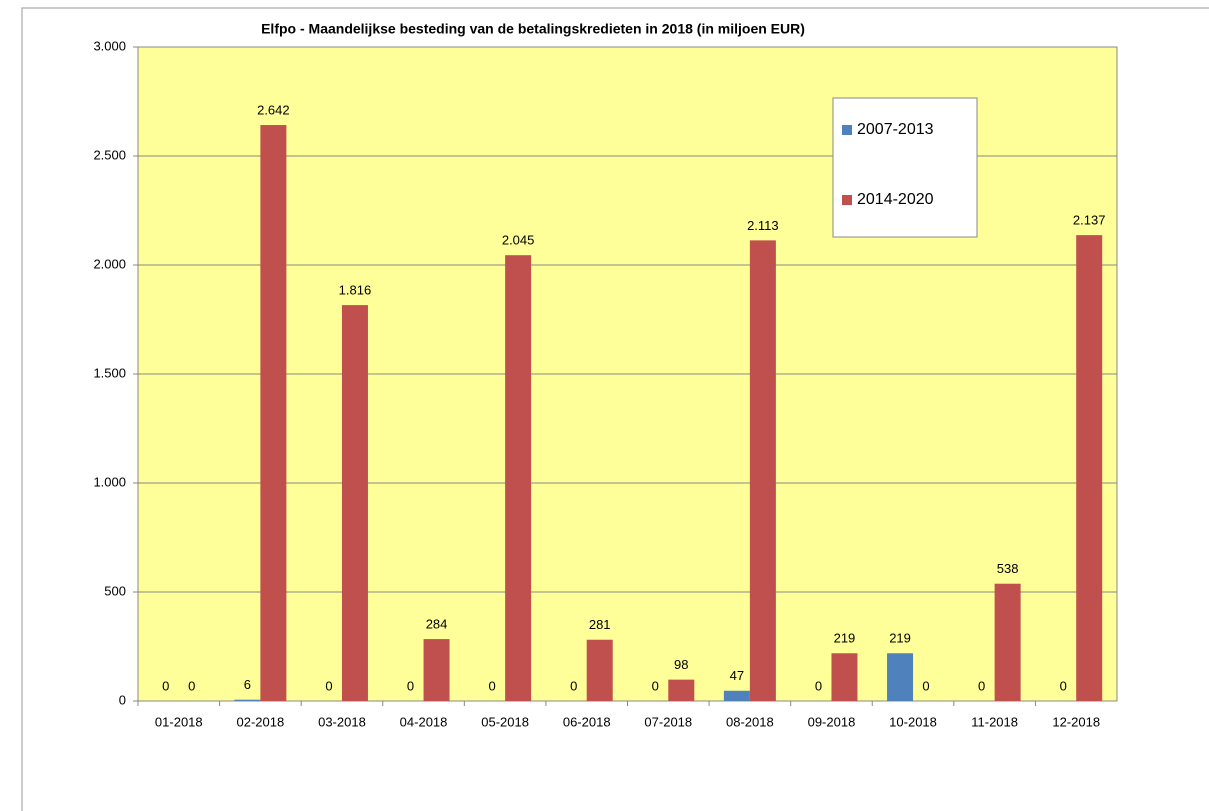  Describe the element at coordinates (109, 372) in the screenshot. I see `y-tick-label: 1.500` at that location.